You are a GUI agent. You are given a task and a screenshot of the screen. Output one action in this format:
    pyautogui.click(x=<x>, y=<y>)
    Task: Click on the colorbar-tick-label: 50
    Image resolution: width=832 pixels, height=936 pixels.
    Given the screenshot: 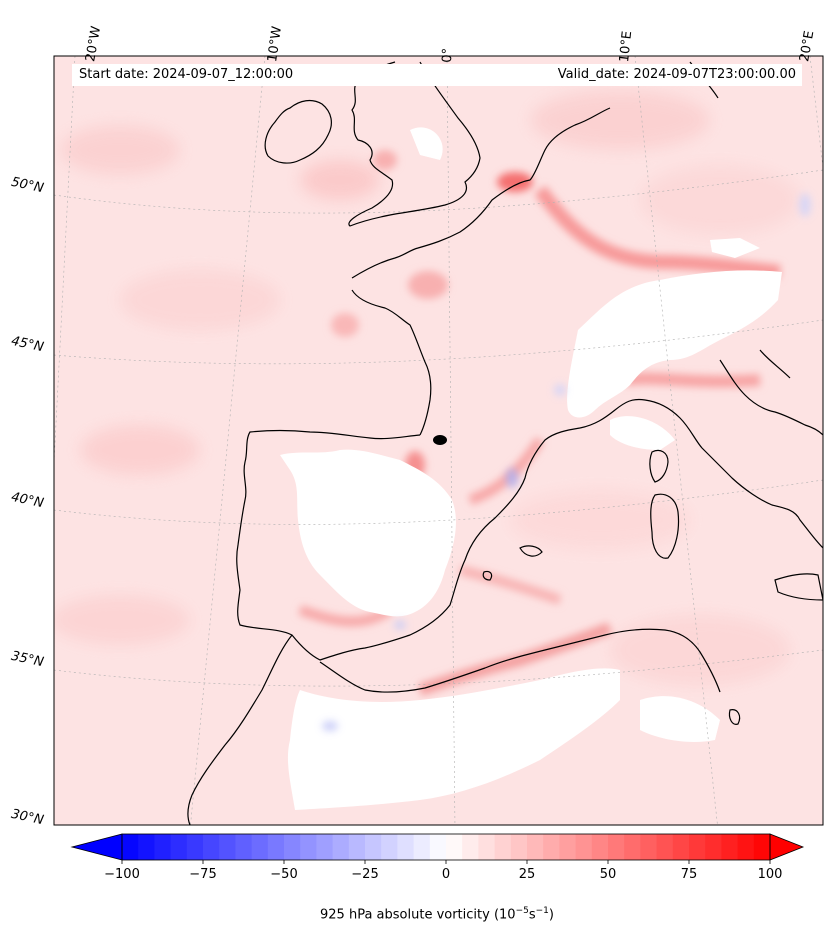 What is the action you would take?
    pyautogui.click(x=608, y=874)
    